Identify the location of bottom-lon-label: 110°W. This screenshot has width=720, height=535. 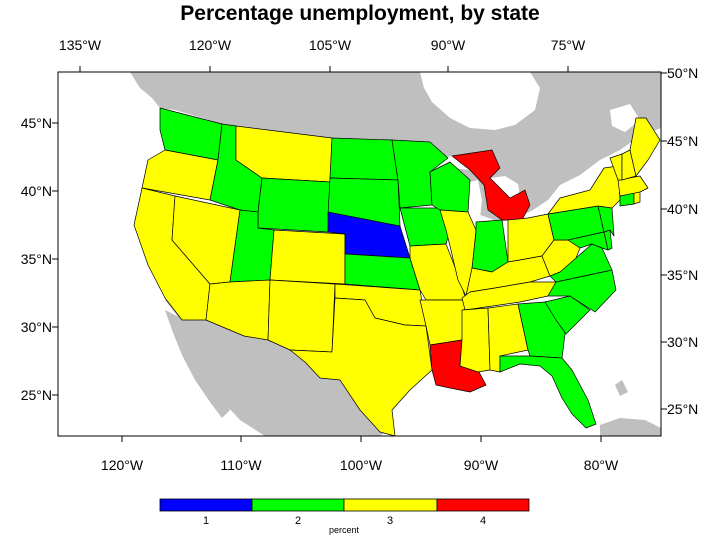
(241, 465).